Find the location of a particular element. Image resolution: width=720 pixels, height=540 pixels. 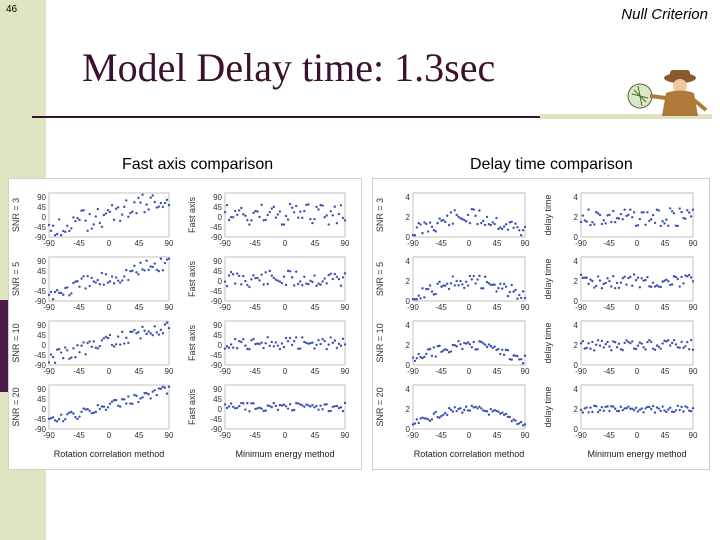

y-axis-label: delay time is located at coordinates (548, 406).